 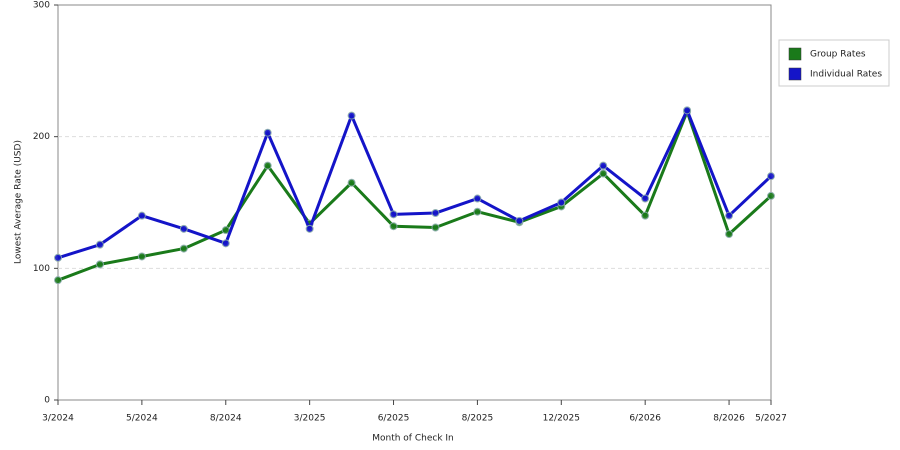 I want to click on y-tick-label: 300, so click(x=41, y=6).